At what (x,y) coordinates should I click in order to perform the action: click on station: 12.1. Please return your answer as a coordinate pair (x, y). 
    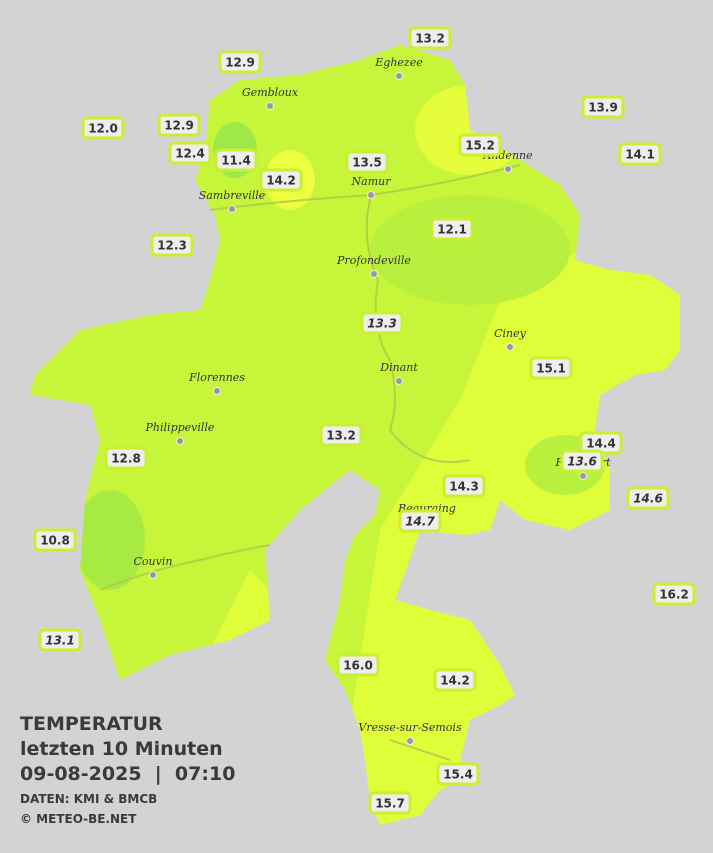
    Looking at the image, I should click on (452, 229).